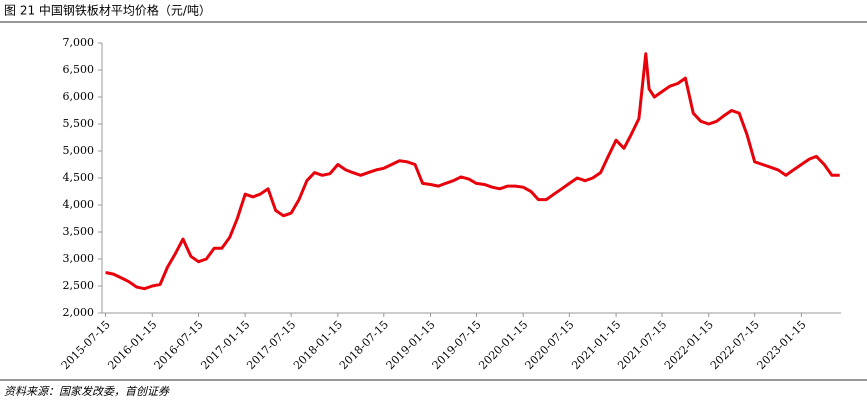 Image resolution: width=867 pixels, height=401 pixels. I want to click on x-tick-label: 2021-07-15, so click(642, 345).